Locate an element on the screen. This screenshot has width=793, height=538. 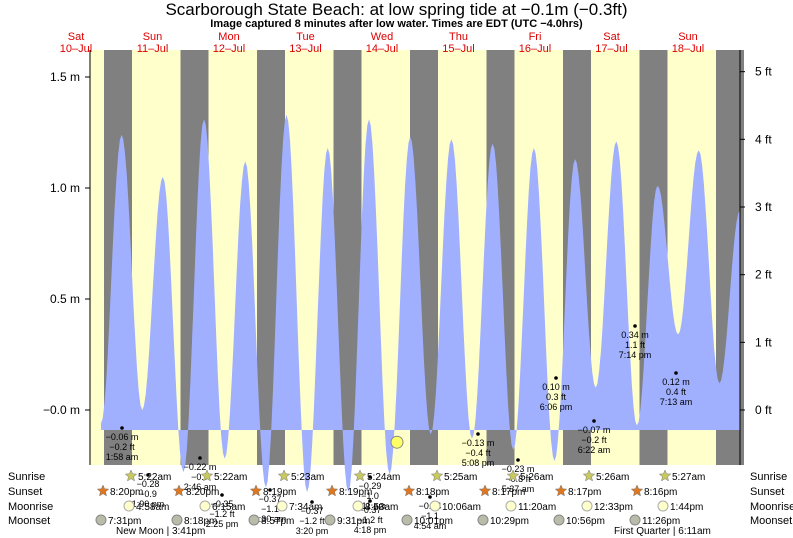
moonrise-time: 12:33pm is located at coordinates (613, 507).